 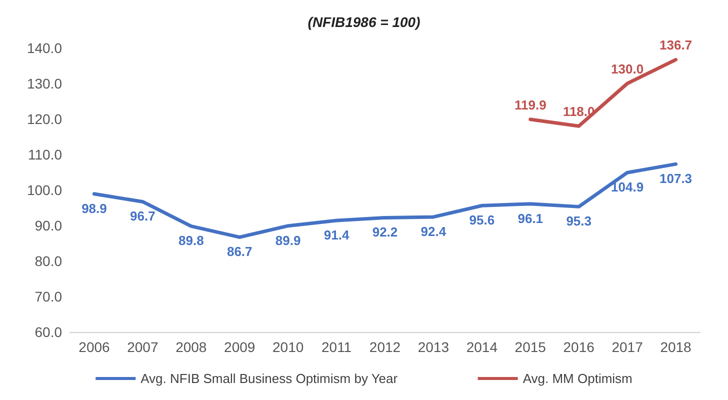 I want to click on data-label: 86.7, so click(x=239, y=252).